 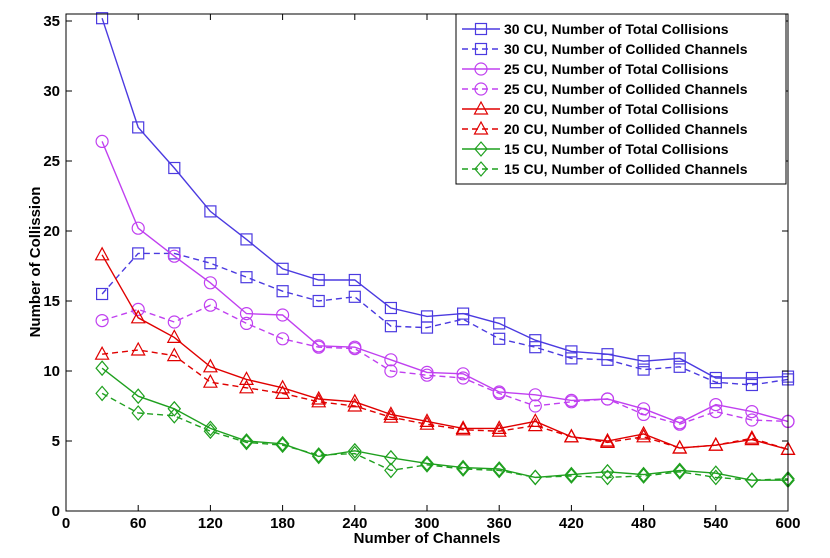 What do you see at coordinates (616, 149) in the screenshot?
I see `legend-label: 15 CU, Number of Total Collisions` at bounding box center [616, 149].